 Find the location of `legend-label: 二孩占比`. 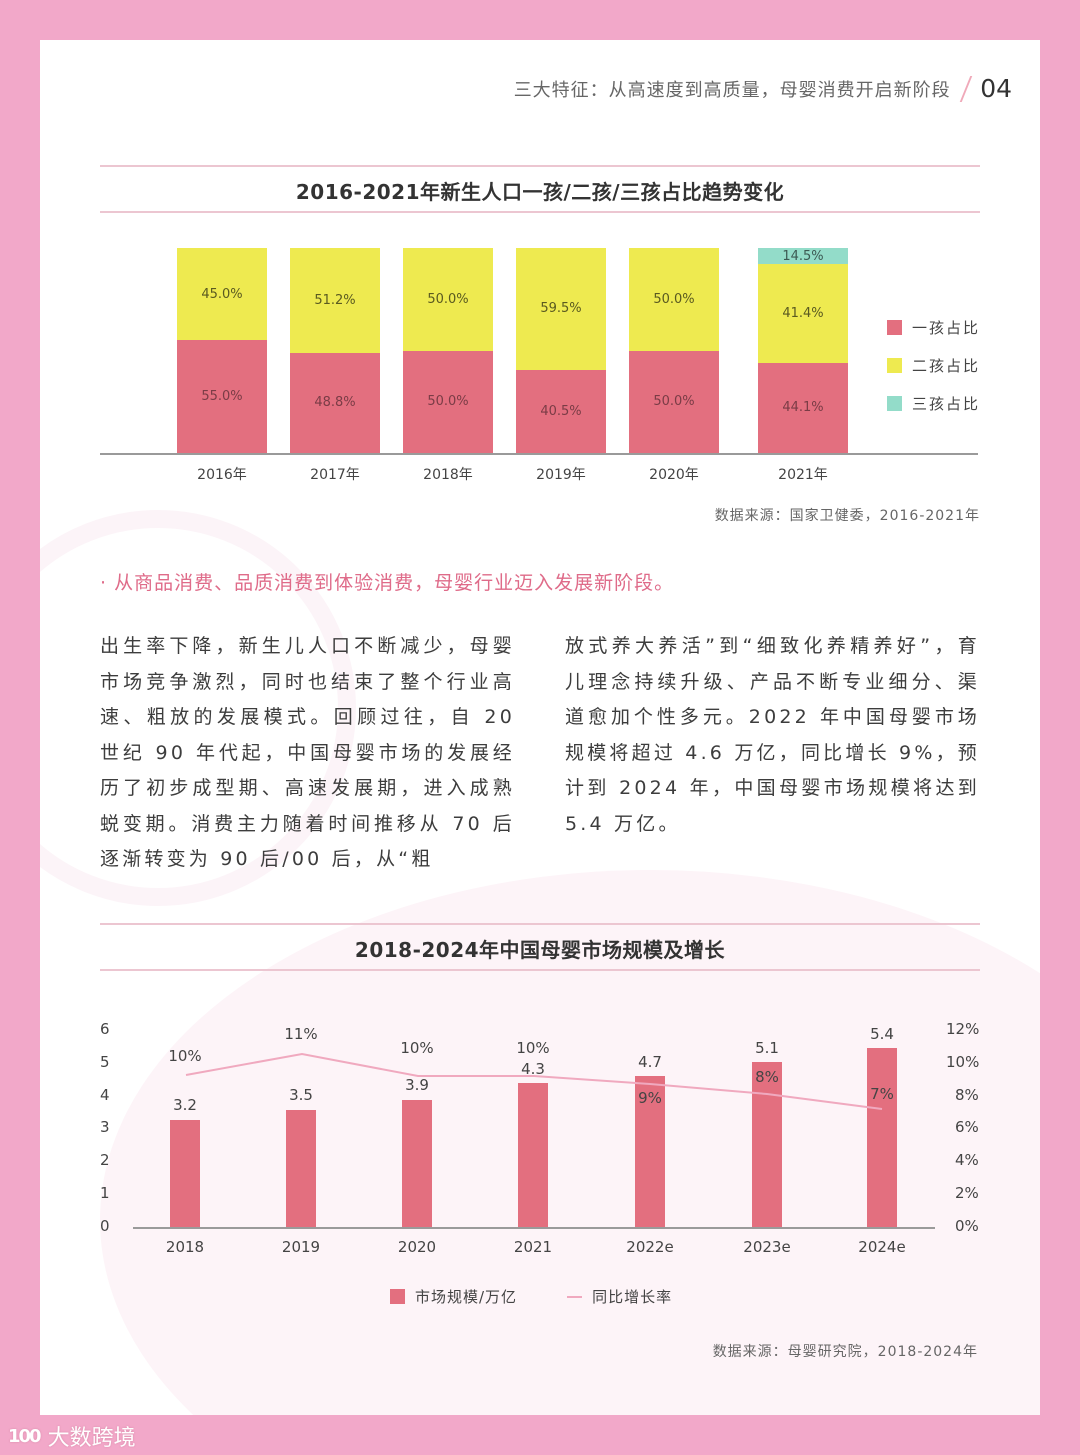

legend-label: 二孩占比 is located at coordinates (946, 366).